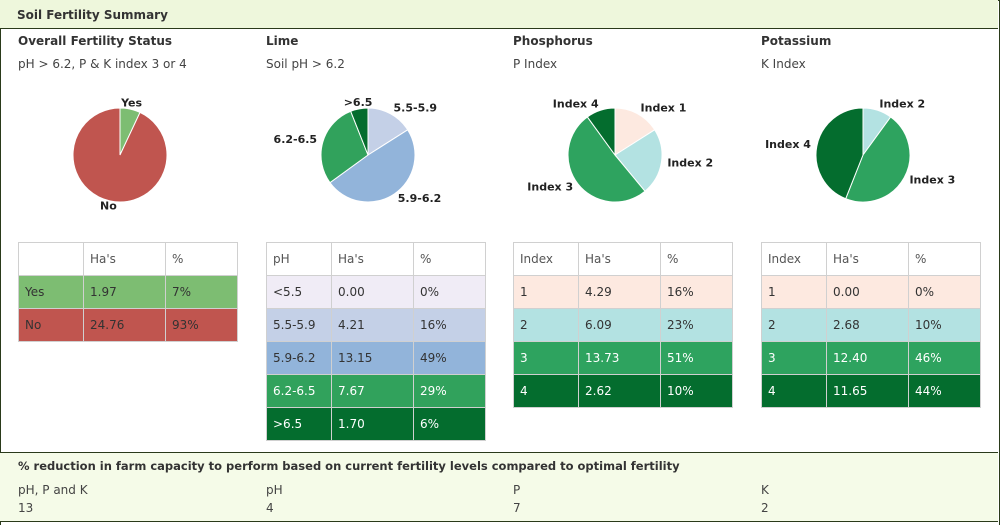  I want to click on row-label: No, so click(51, 325).